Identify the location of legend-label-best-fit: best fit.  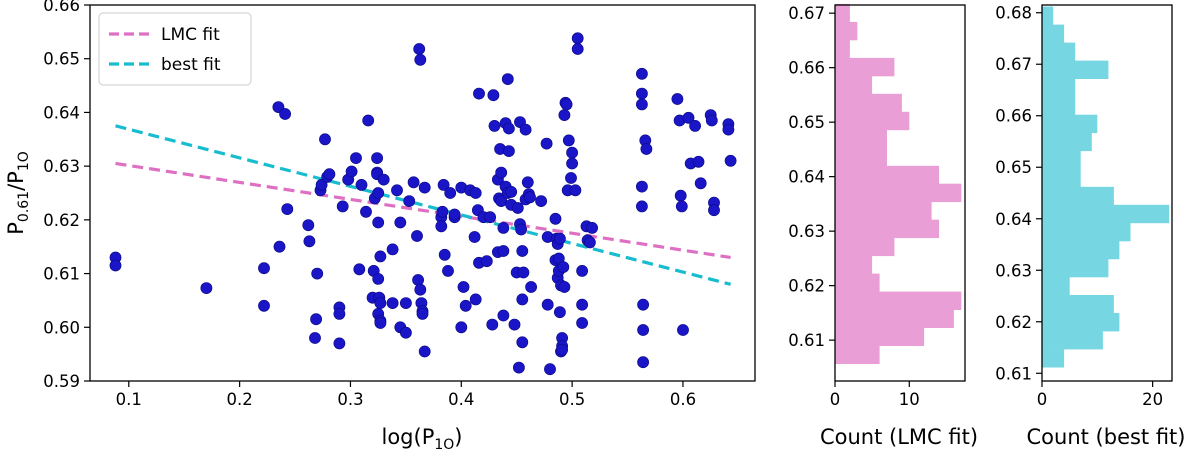
(191, 65).